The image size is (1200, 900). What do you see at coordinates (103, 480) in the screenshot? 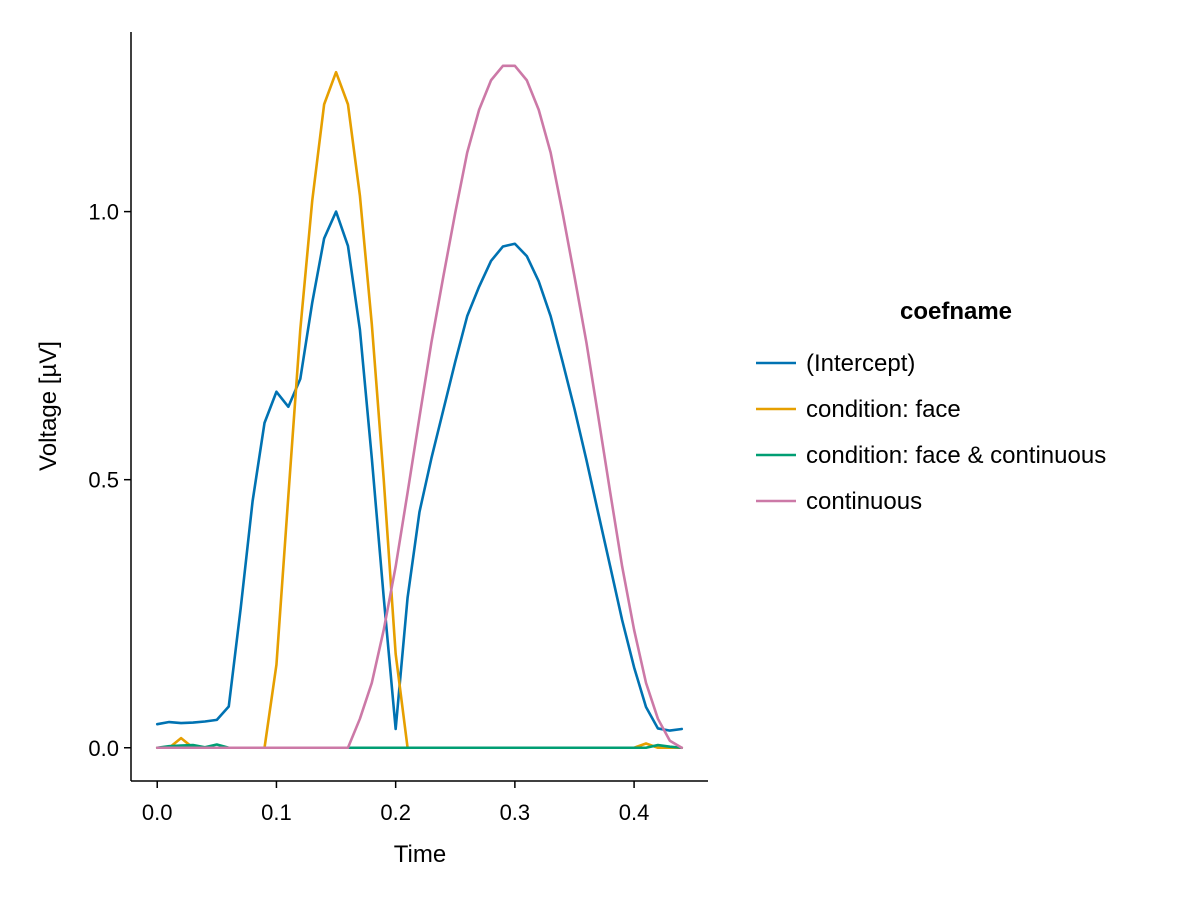
I see `y-tick-label: 0.5` at bounding box center [103, 480].